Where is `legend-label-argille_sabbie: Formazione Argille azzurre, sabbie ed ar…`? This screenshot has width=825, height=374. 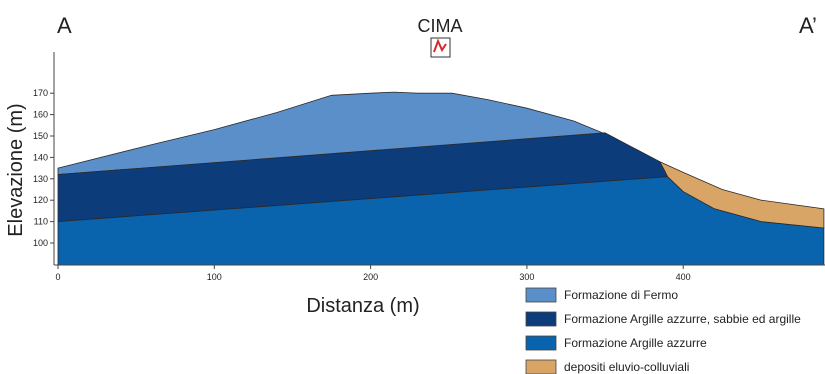
legend-label-argille_sabbie: Formazione Argille azzurre, sabbie ed ar… is located at coordinates (682, 319).